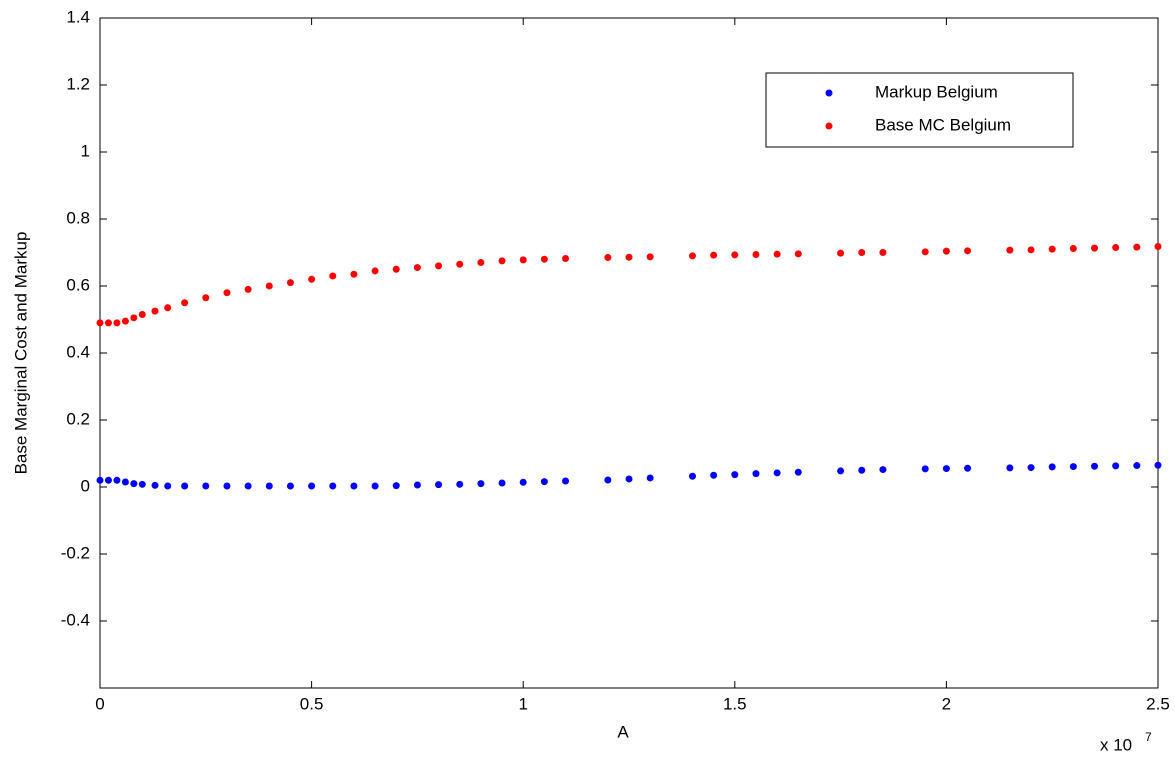 Image resolution: width=1175 pixels, height=766 pixels. What do you see at coordinates (1158, 703) in the screenshot?
I see `x-tick-label: 2.5` at bounding box center [1158, 703].